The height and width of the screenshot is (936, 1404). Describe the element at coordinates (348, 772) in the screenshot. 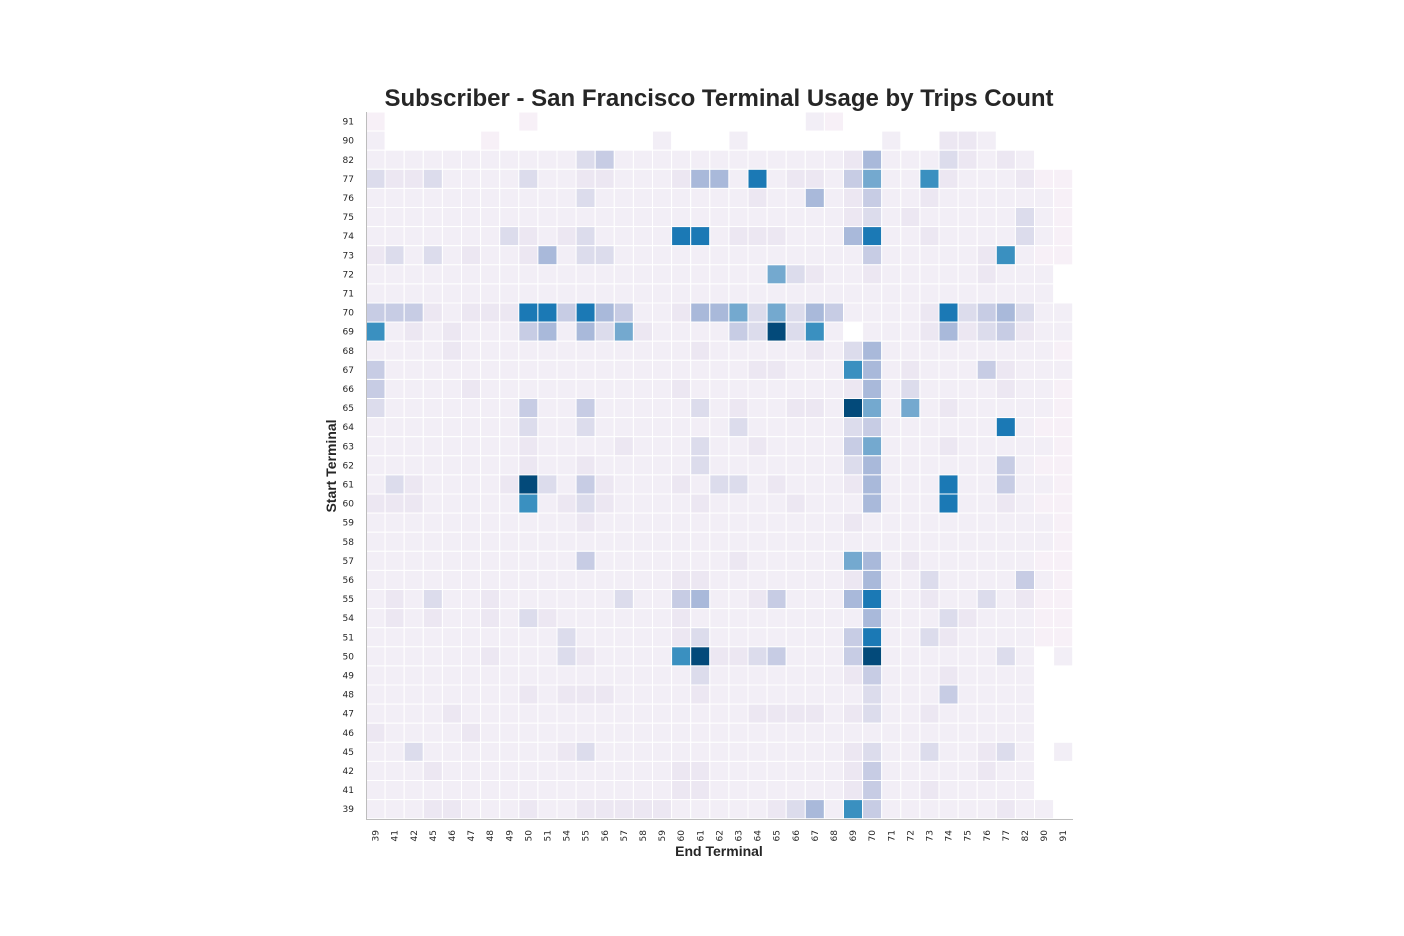

I see `y-tick-label: 42` at that location.